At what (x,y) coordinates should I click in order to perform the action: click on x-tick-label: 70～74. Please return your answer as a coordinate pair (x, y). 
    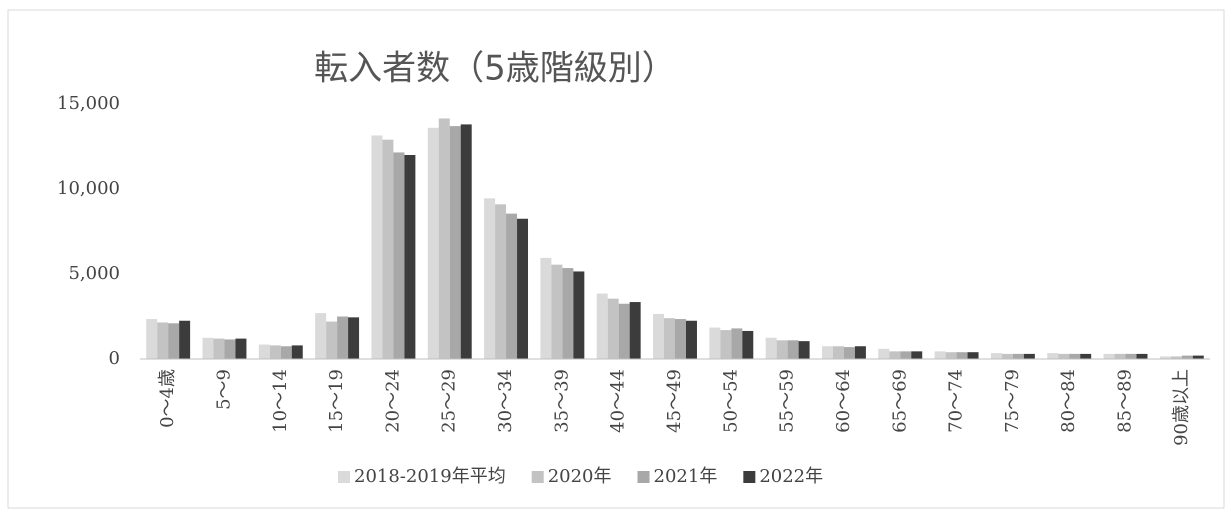
    Looking at the image, I should click on (956, 401).